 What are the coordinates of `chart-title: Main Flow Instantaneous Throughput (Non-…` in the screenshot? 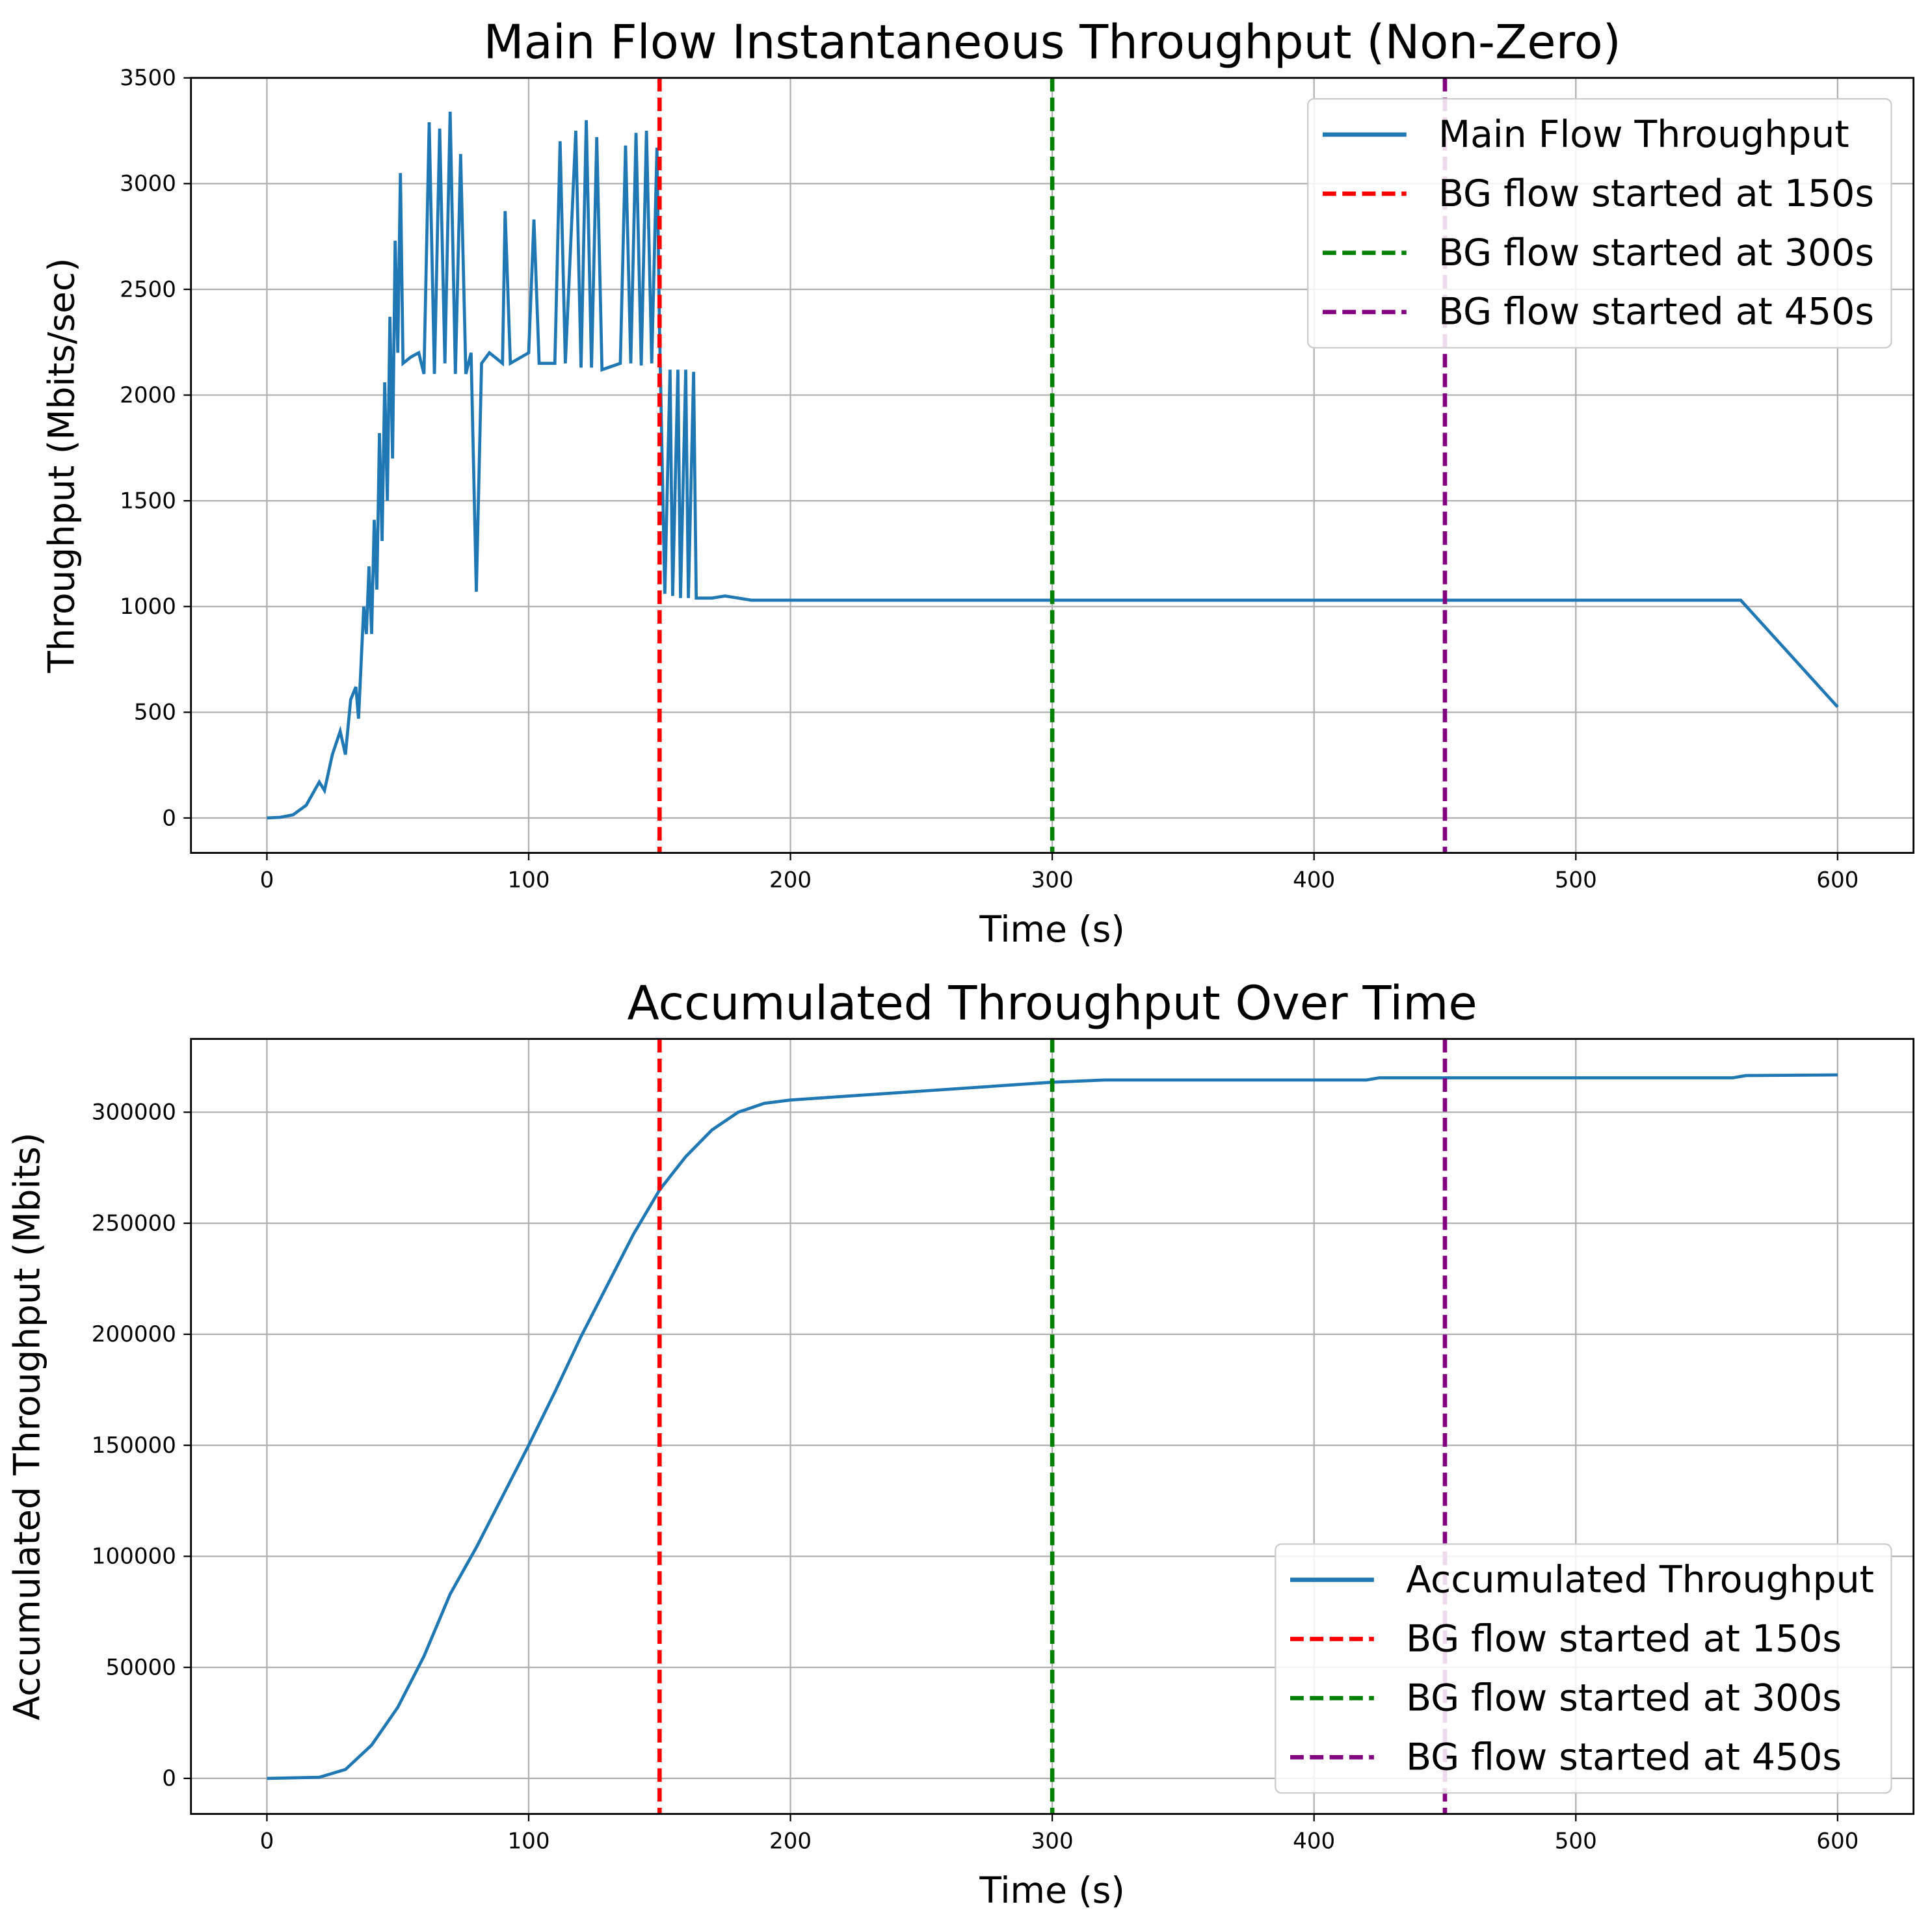 It's located at (1052, 42).